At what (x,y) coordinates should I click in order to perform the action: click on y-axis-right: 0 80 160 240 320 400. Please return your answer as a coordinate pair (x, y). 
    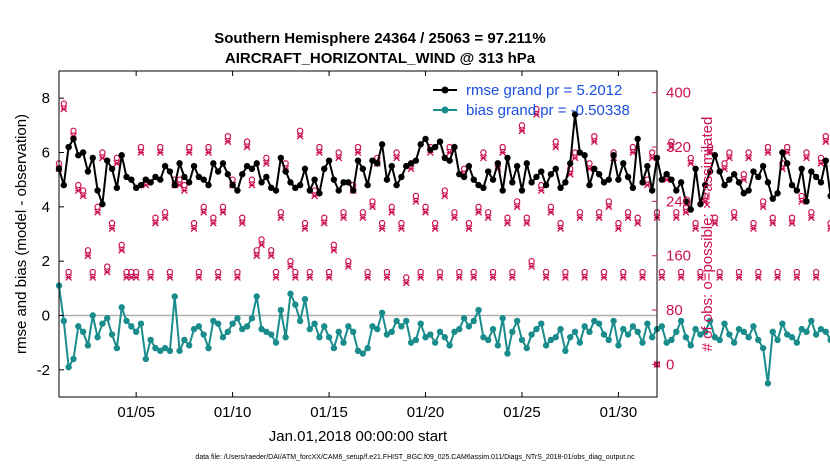
    Looking at the image, I should click on (671, 229).